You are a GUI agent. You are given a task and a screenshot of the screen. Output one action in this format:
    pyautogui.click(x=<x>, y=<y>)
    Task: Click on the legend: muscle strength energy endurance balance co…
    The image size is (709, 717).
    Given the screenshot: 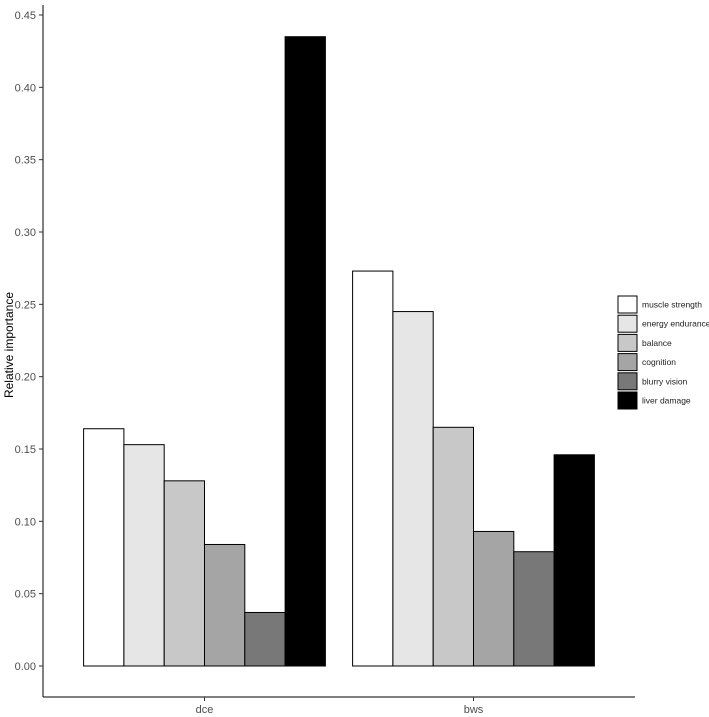 What is the action you would take?
    pyautogui.click(x=663, y=352)
    